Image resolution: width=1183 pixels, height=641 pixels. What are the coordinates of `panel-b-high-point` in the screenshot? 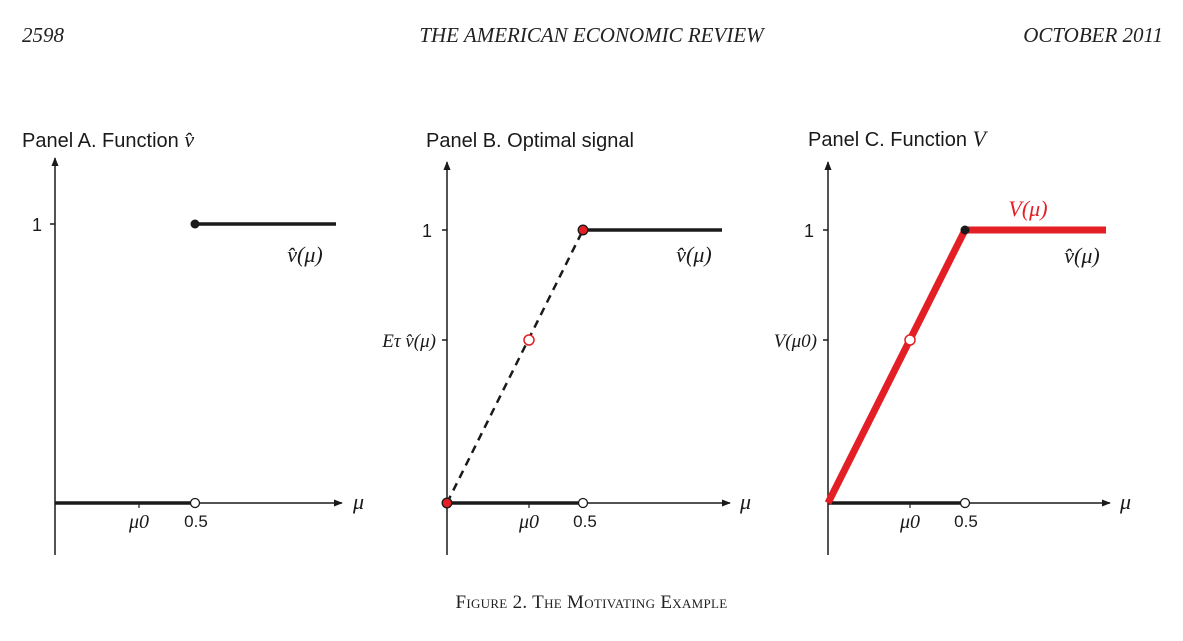 It's located at (583, 230).